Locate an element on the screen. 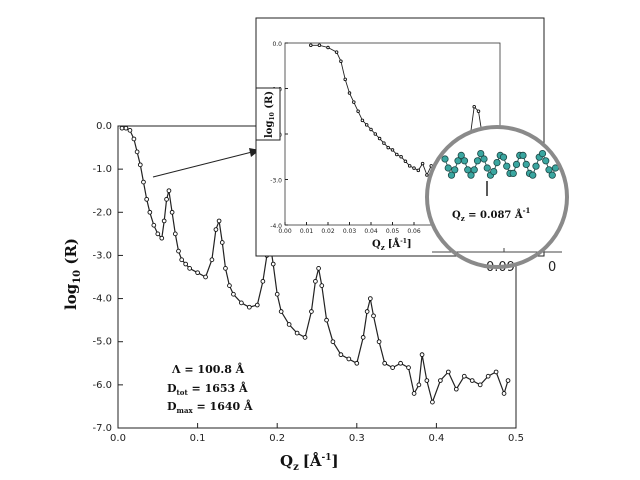 The width and height of the screenshot is (640, 480). inset-y-label-sub: 10 is located at coordinates (272, 116).